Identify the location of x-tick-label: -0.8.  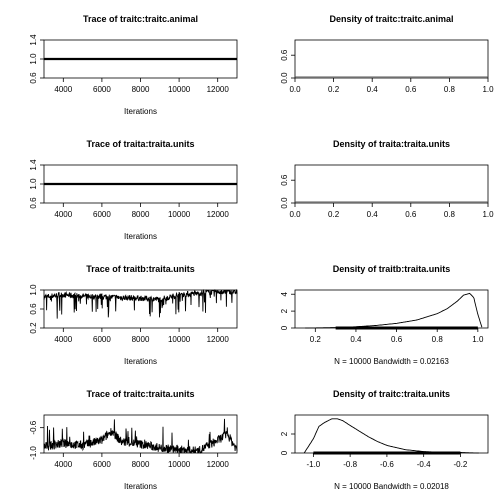
(350, 464).